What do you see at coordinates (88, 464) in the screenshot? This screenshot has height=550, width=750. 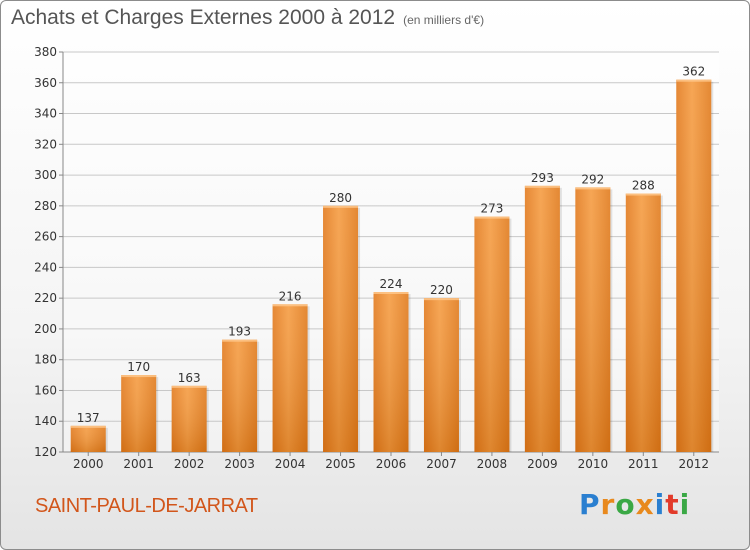 I see `x-tick-label-2000: 2000` at bounding box center [88, 464].